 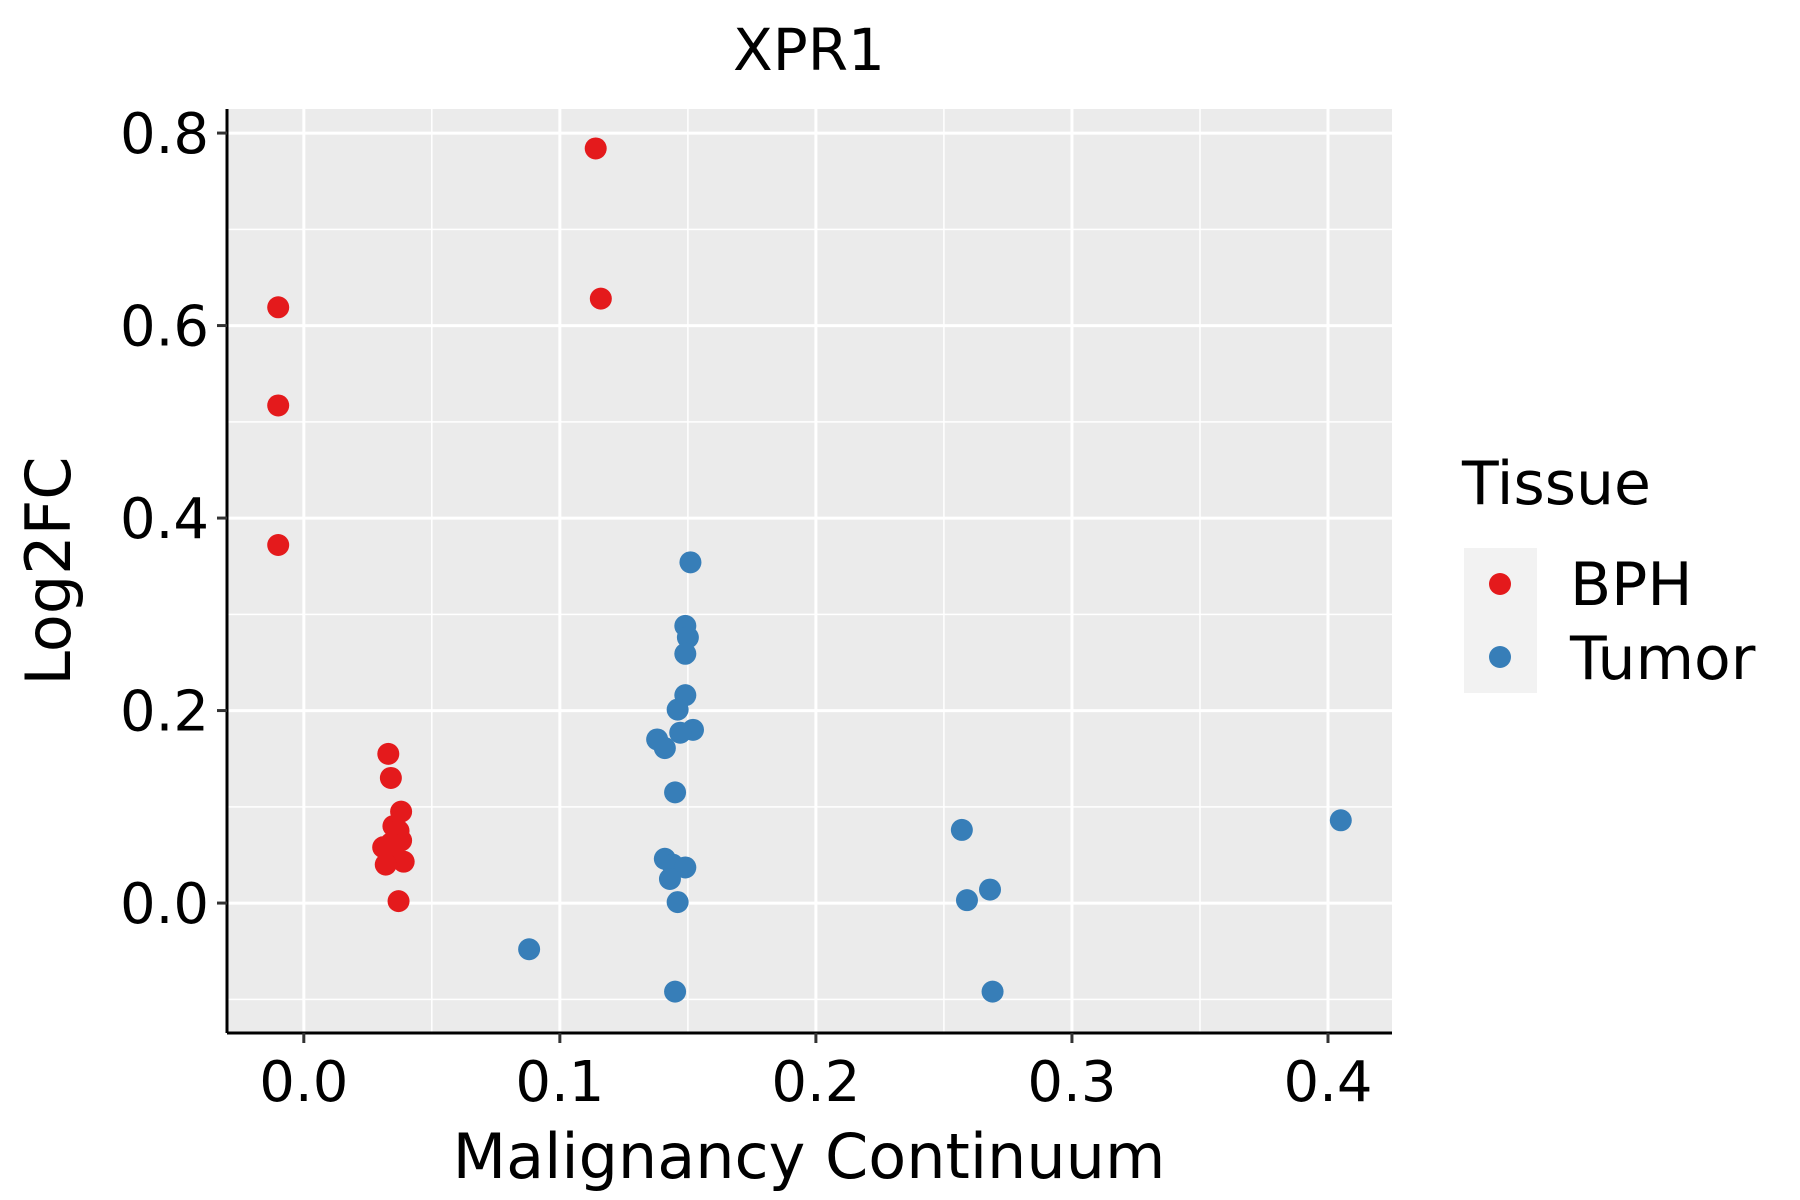 I want to click on x-tick-label: 0.3, so click(x=1071, y=1082).